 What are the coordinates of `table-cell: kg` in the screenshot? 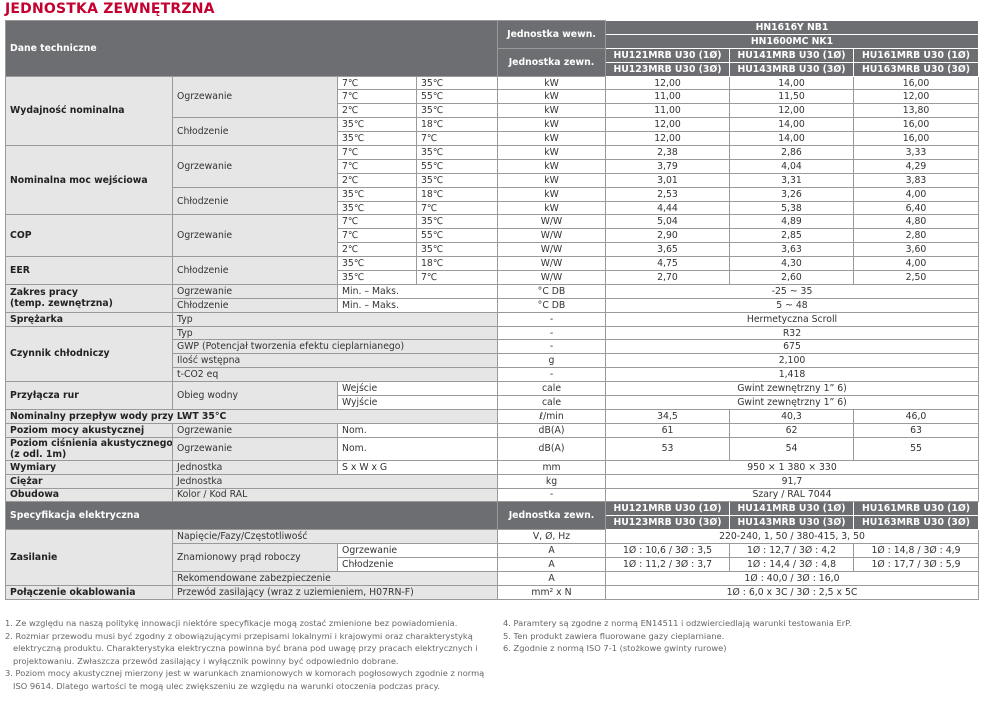 It's located at (551, 481).